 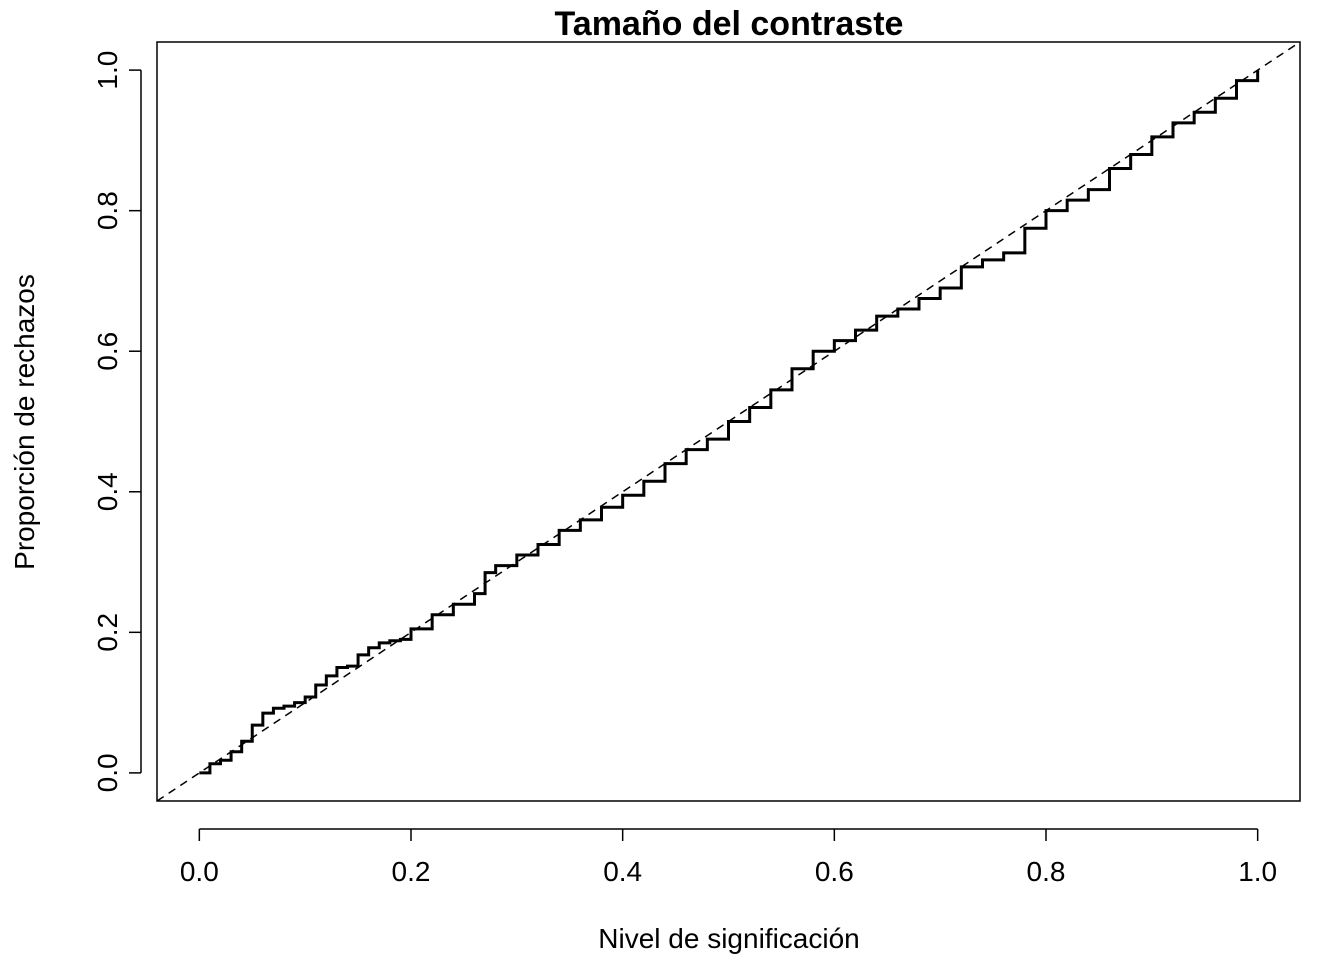 What do you see at coordinates (1046, 871) in the screenshot?
I see `x-tick-label: 0.8` at bounding box center [1046, 871].